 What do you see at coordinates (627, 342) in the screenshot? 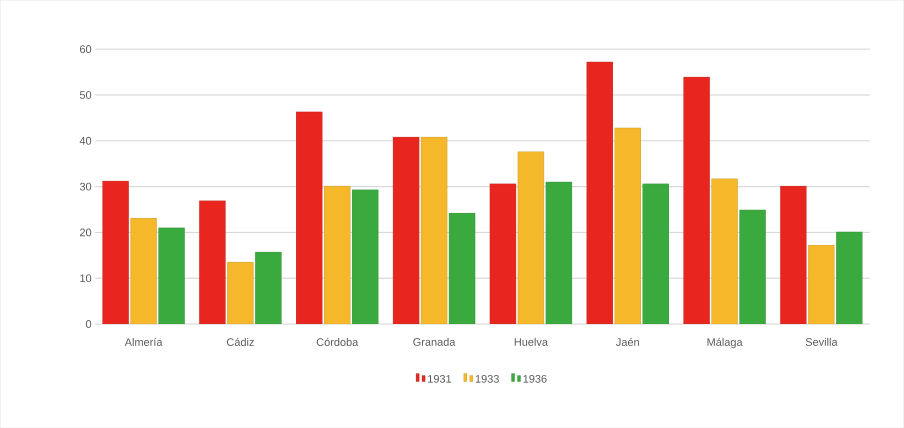
I see `x-tick-label: Jaén` at bounding box center [627, 342].